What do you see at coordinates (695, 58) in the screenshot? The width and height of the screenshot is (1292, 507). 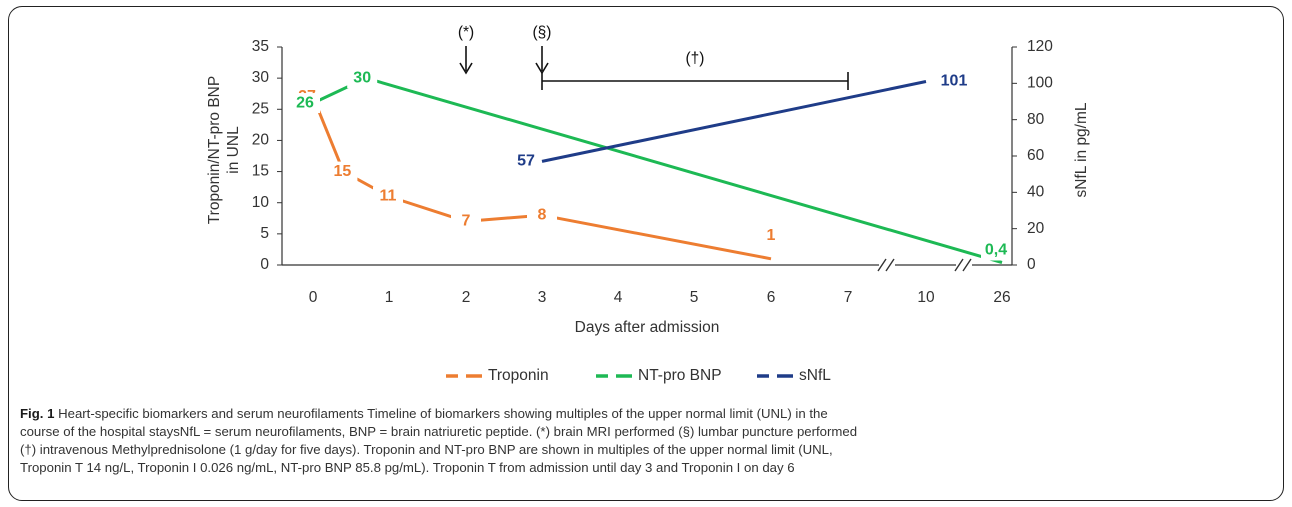 I see `annotation-label: (†)` at bounding box center [695, 58].